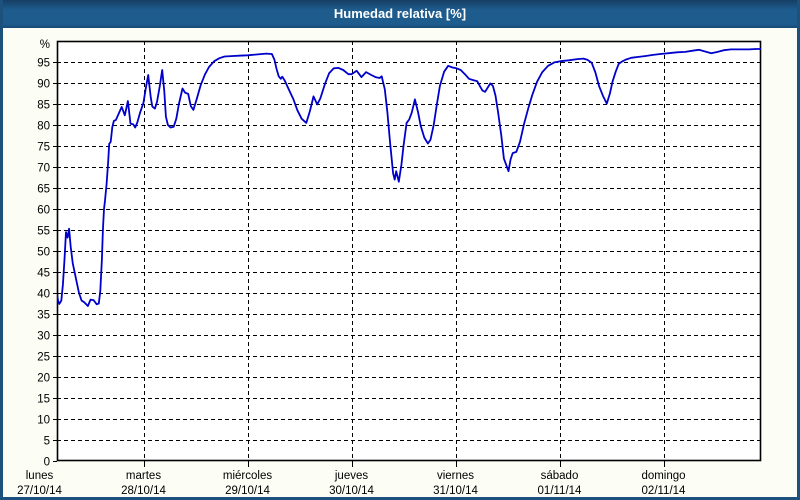 The height and width of the screenshot is (500, 800). What do you see at coordinates (664, 491) in the screenshot?
I see `x-day-date-6: 02/11/14` at bounding box center [664, 491].